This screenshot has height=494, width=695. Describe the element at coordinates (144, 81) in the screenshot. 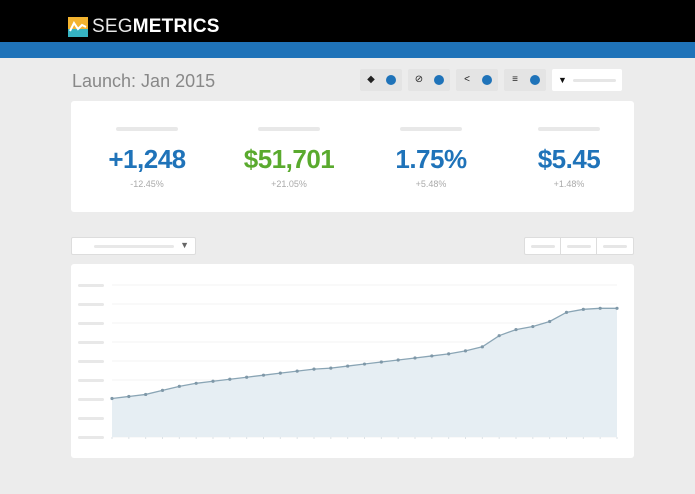

I see `page-title: Launch: Jan 2015` at that location.